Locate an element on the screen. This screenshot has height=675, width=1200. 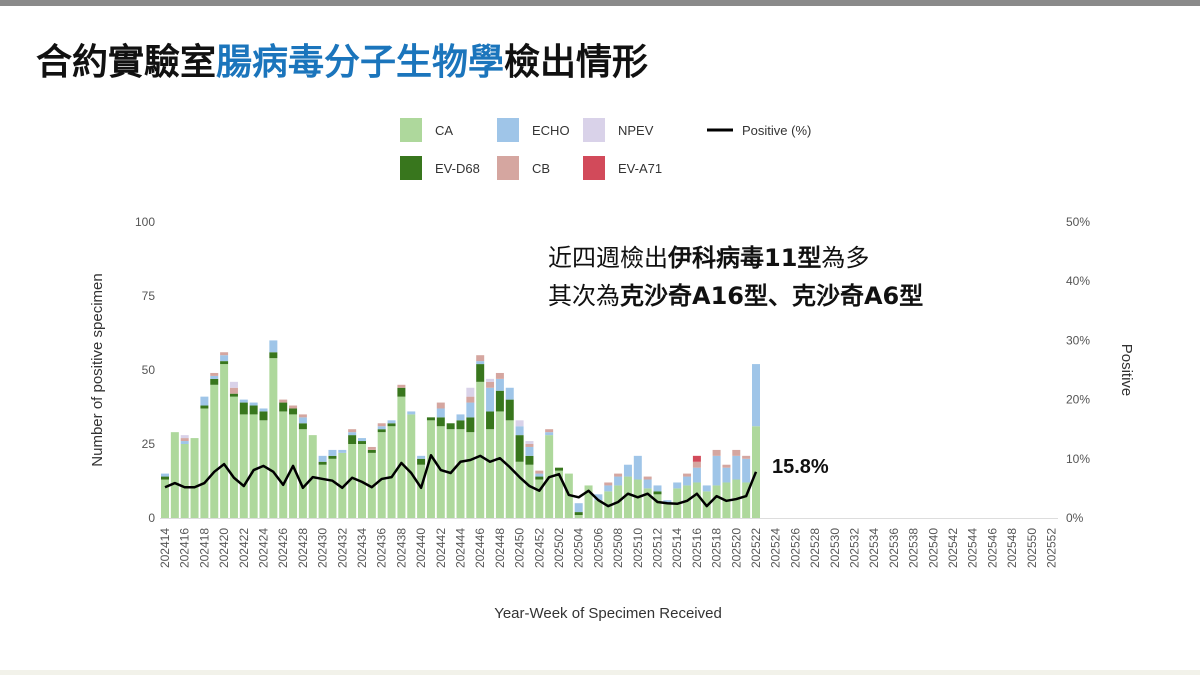
annotation-part: 伊科病毒11型 is located at coordinates (744, 258).